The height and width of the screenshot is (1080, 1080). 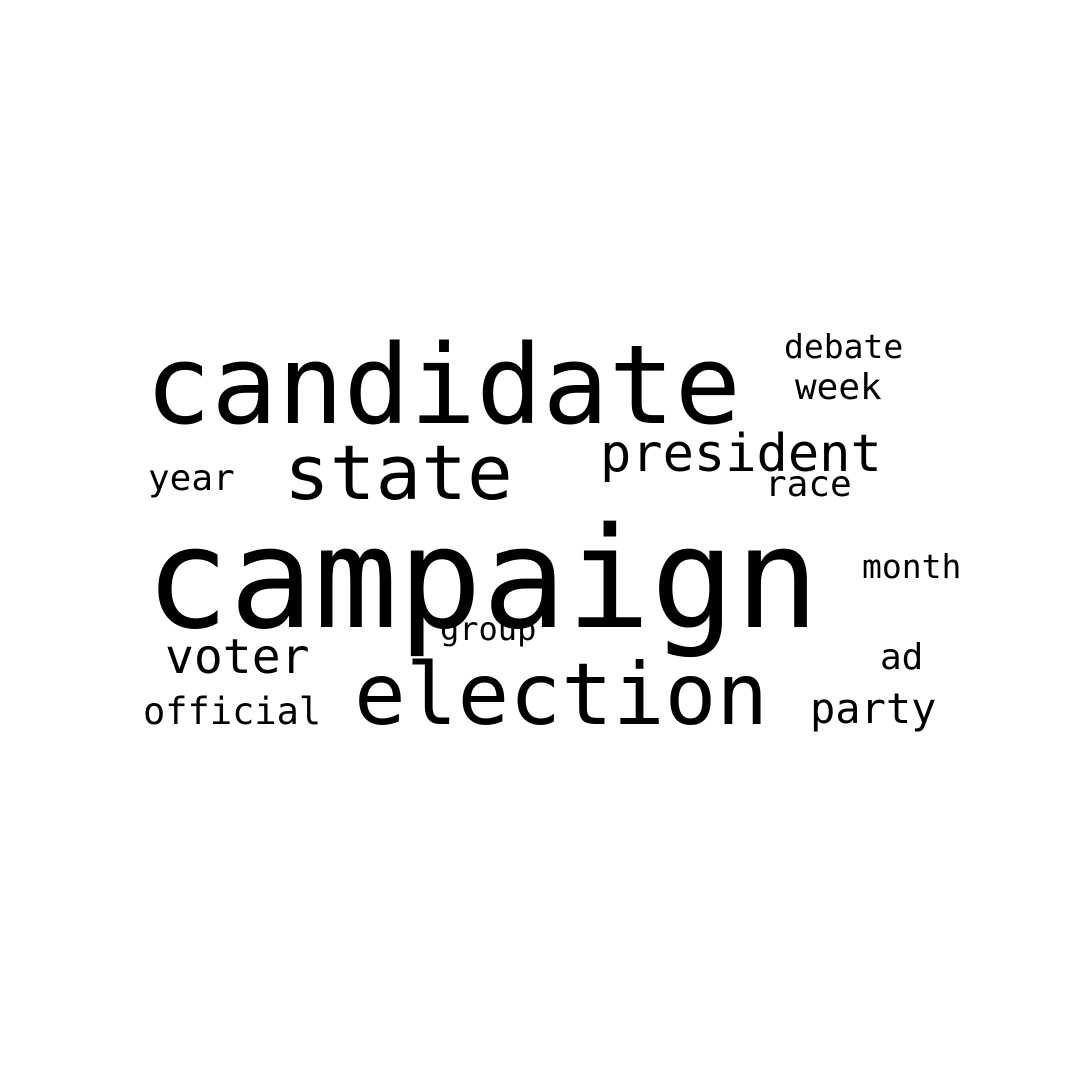 I want to click on word-debate: debate, so click(x=844, y=346).